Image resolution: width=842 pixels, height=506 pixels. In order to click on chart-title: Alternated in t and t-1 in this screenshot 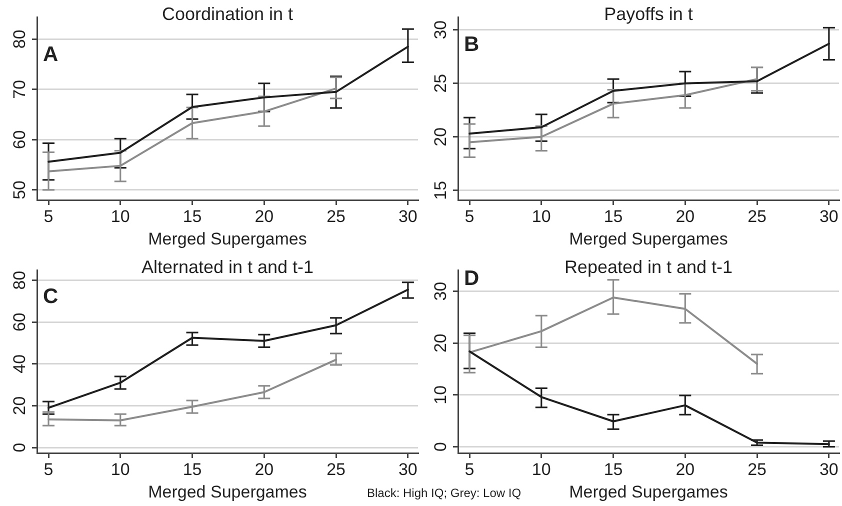, I will do `click(227, 266)`.